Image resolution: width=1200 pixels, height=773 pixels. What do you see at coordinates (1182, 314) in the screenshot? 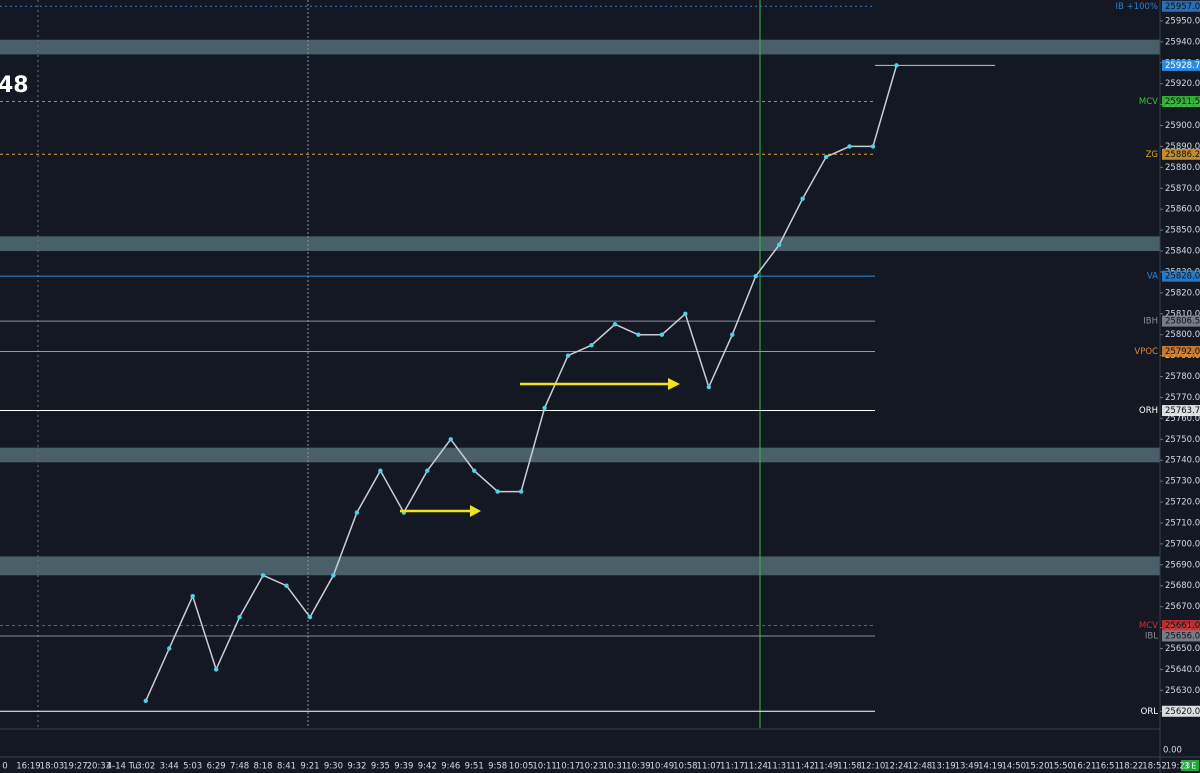
I see `y-tick-label: 25810.00` at bounding box center [1182, 314].